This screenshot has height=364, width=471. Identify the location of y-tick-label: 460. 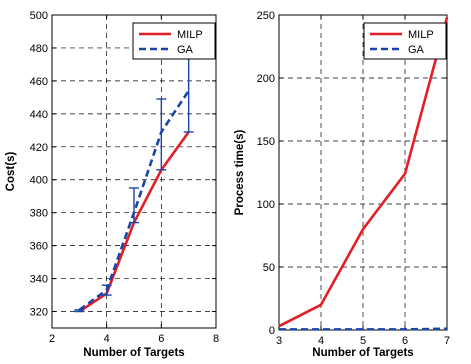
(39, 82).